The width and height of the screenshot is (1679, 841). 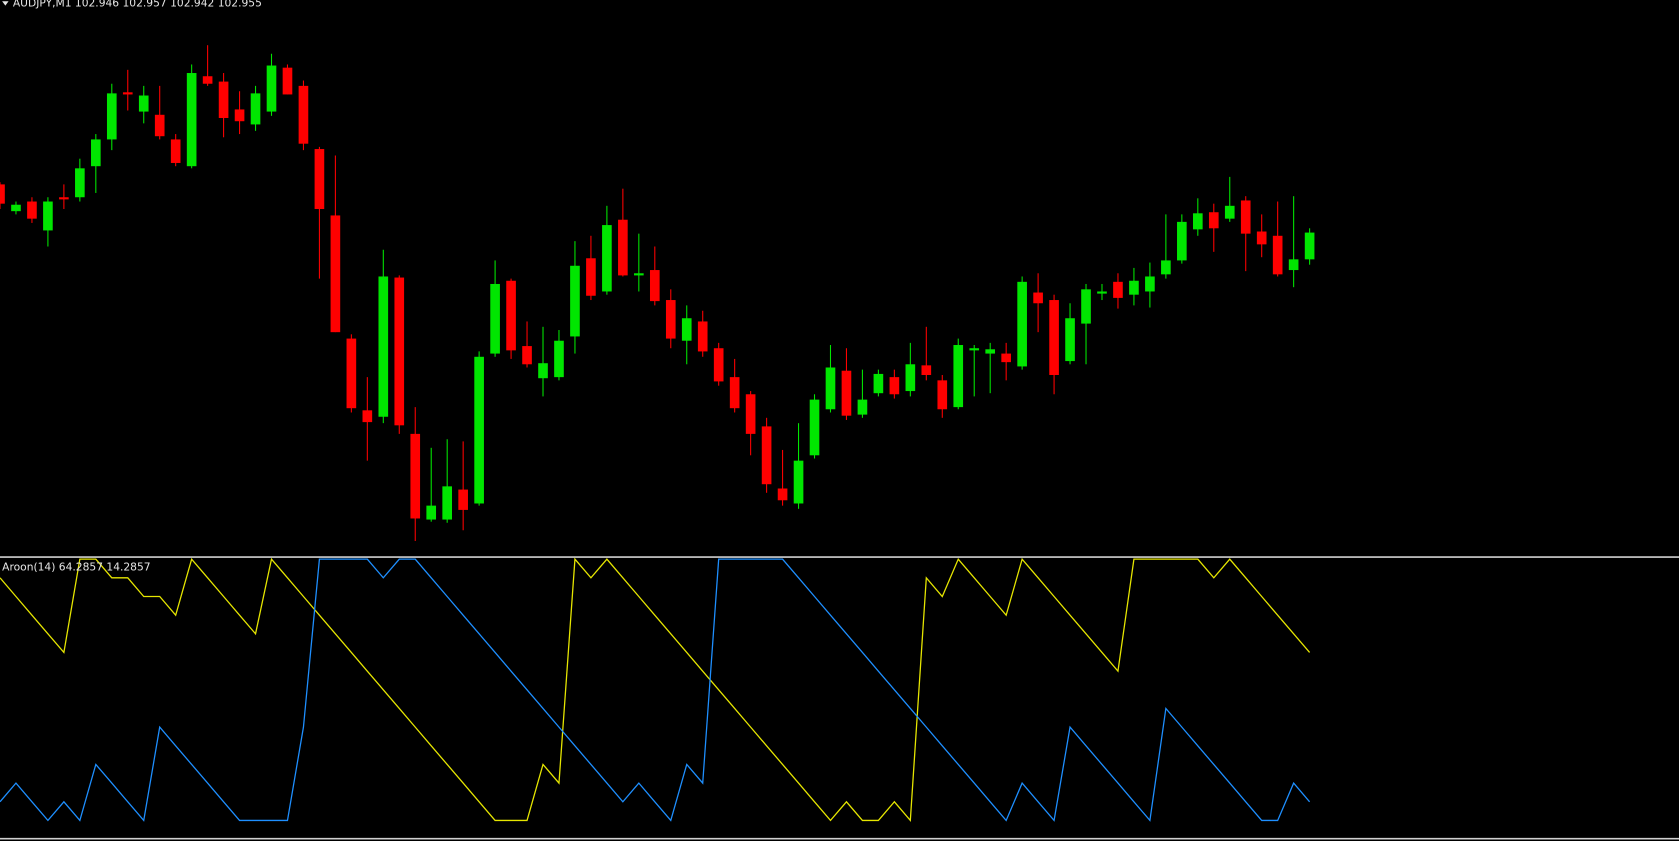 I want to click on collapse-icon, so click(x=5, y=3).